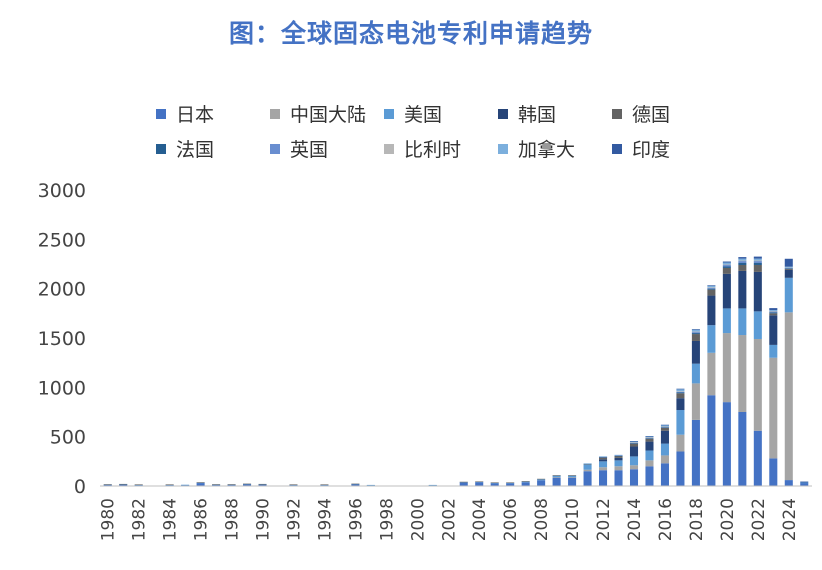 This screenshot has width=822, height=570. I want to click on x-tick-label: 1994, so click(325, 519).